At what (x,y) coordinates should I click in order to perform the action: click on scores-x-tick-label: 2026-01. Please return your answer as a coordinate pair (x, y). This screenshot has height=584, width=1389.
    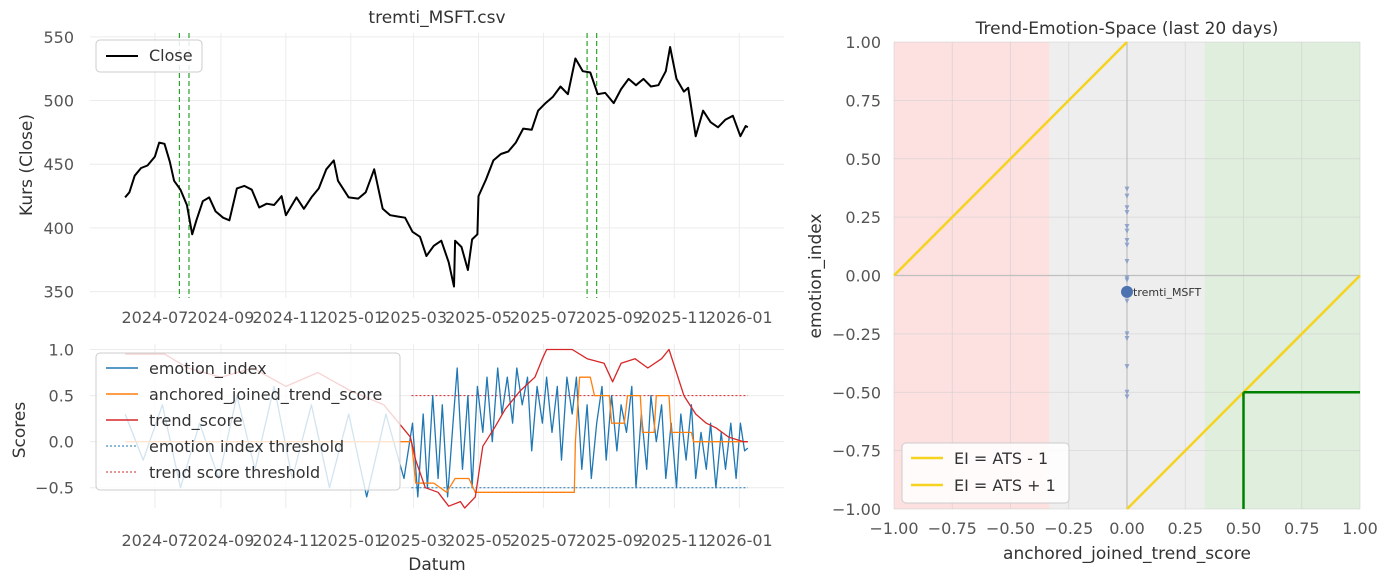
    Looking at the image, I should click on (739, 540).